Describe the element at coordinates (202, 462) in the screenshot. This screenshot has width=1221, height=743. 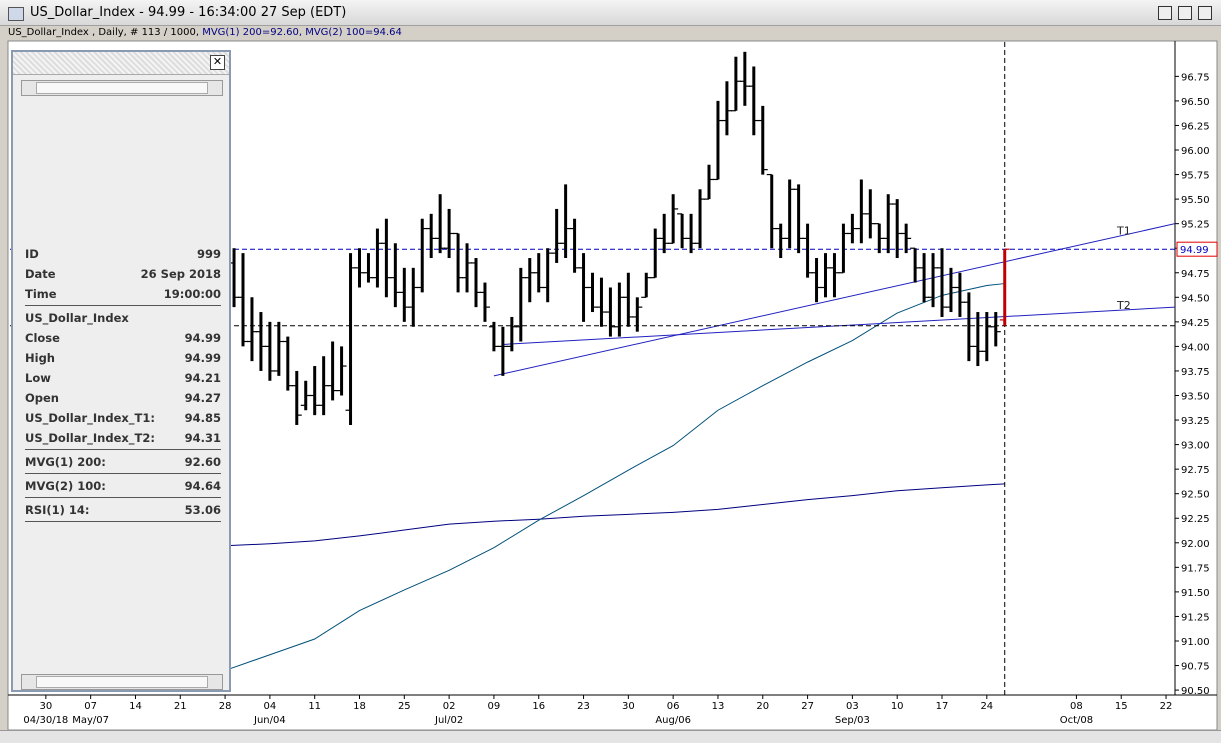
I see `info-value: 92.60` at that location.